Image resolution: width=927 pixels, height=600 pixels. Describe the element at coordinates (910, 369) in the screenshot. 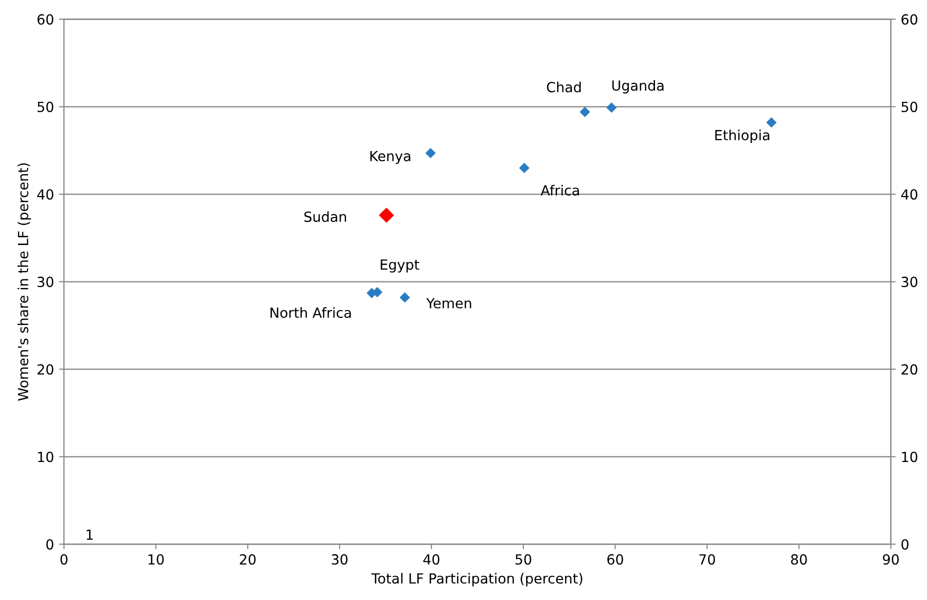

I see `y2-tick-label: 20` at that location.